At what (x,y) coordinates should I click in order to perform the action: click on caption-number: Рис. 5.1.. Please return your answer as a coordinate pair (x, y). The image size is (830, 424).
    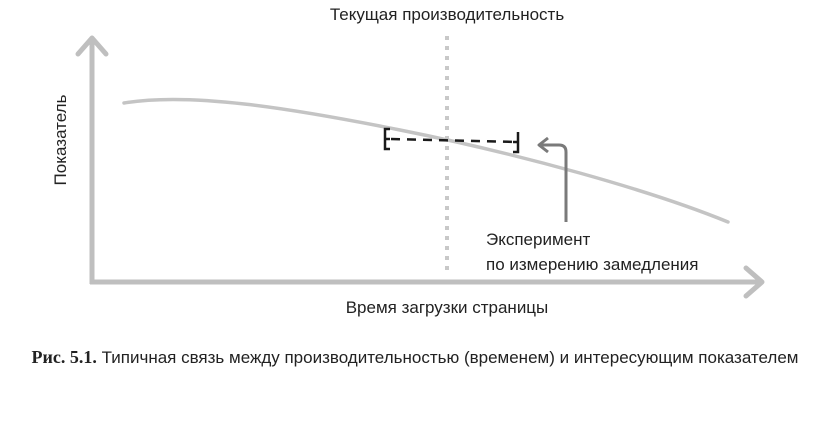
    Looking at the image, I should click on (64, 357).